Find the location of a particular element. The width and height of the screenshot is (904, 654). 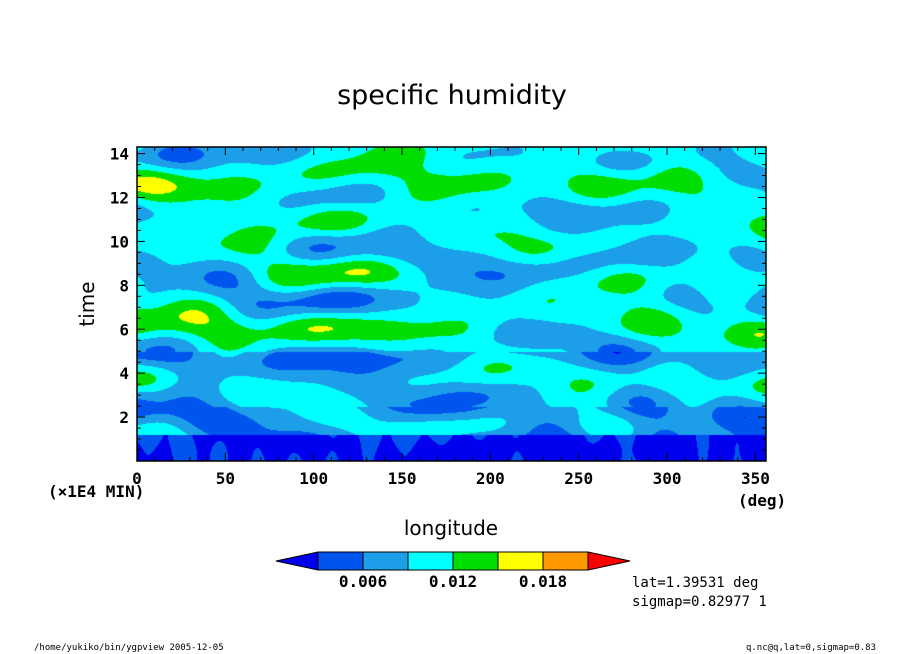

y-axis-label: time is located at coordinates (87, 303).